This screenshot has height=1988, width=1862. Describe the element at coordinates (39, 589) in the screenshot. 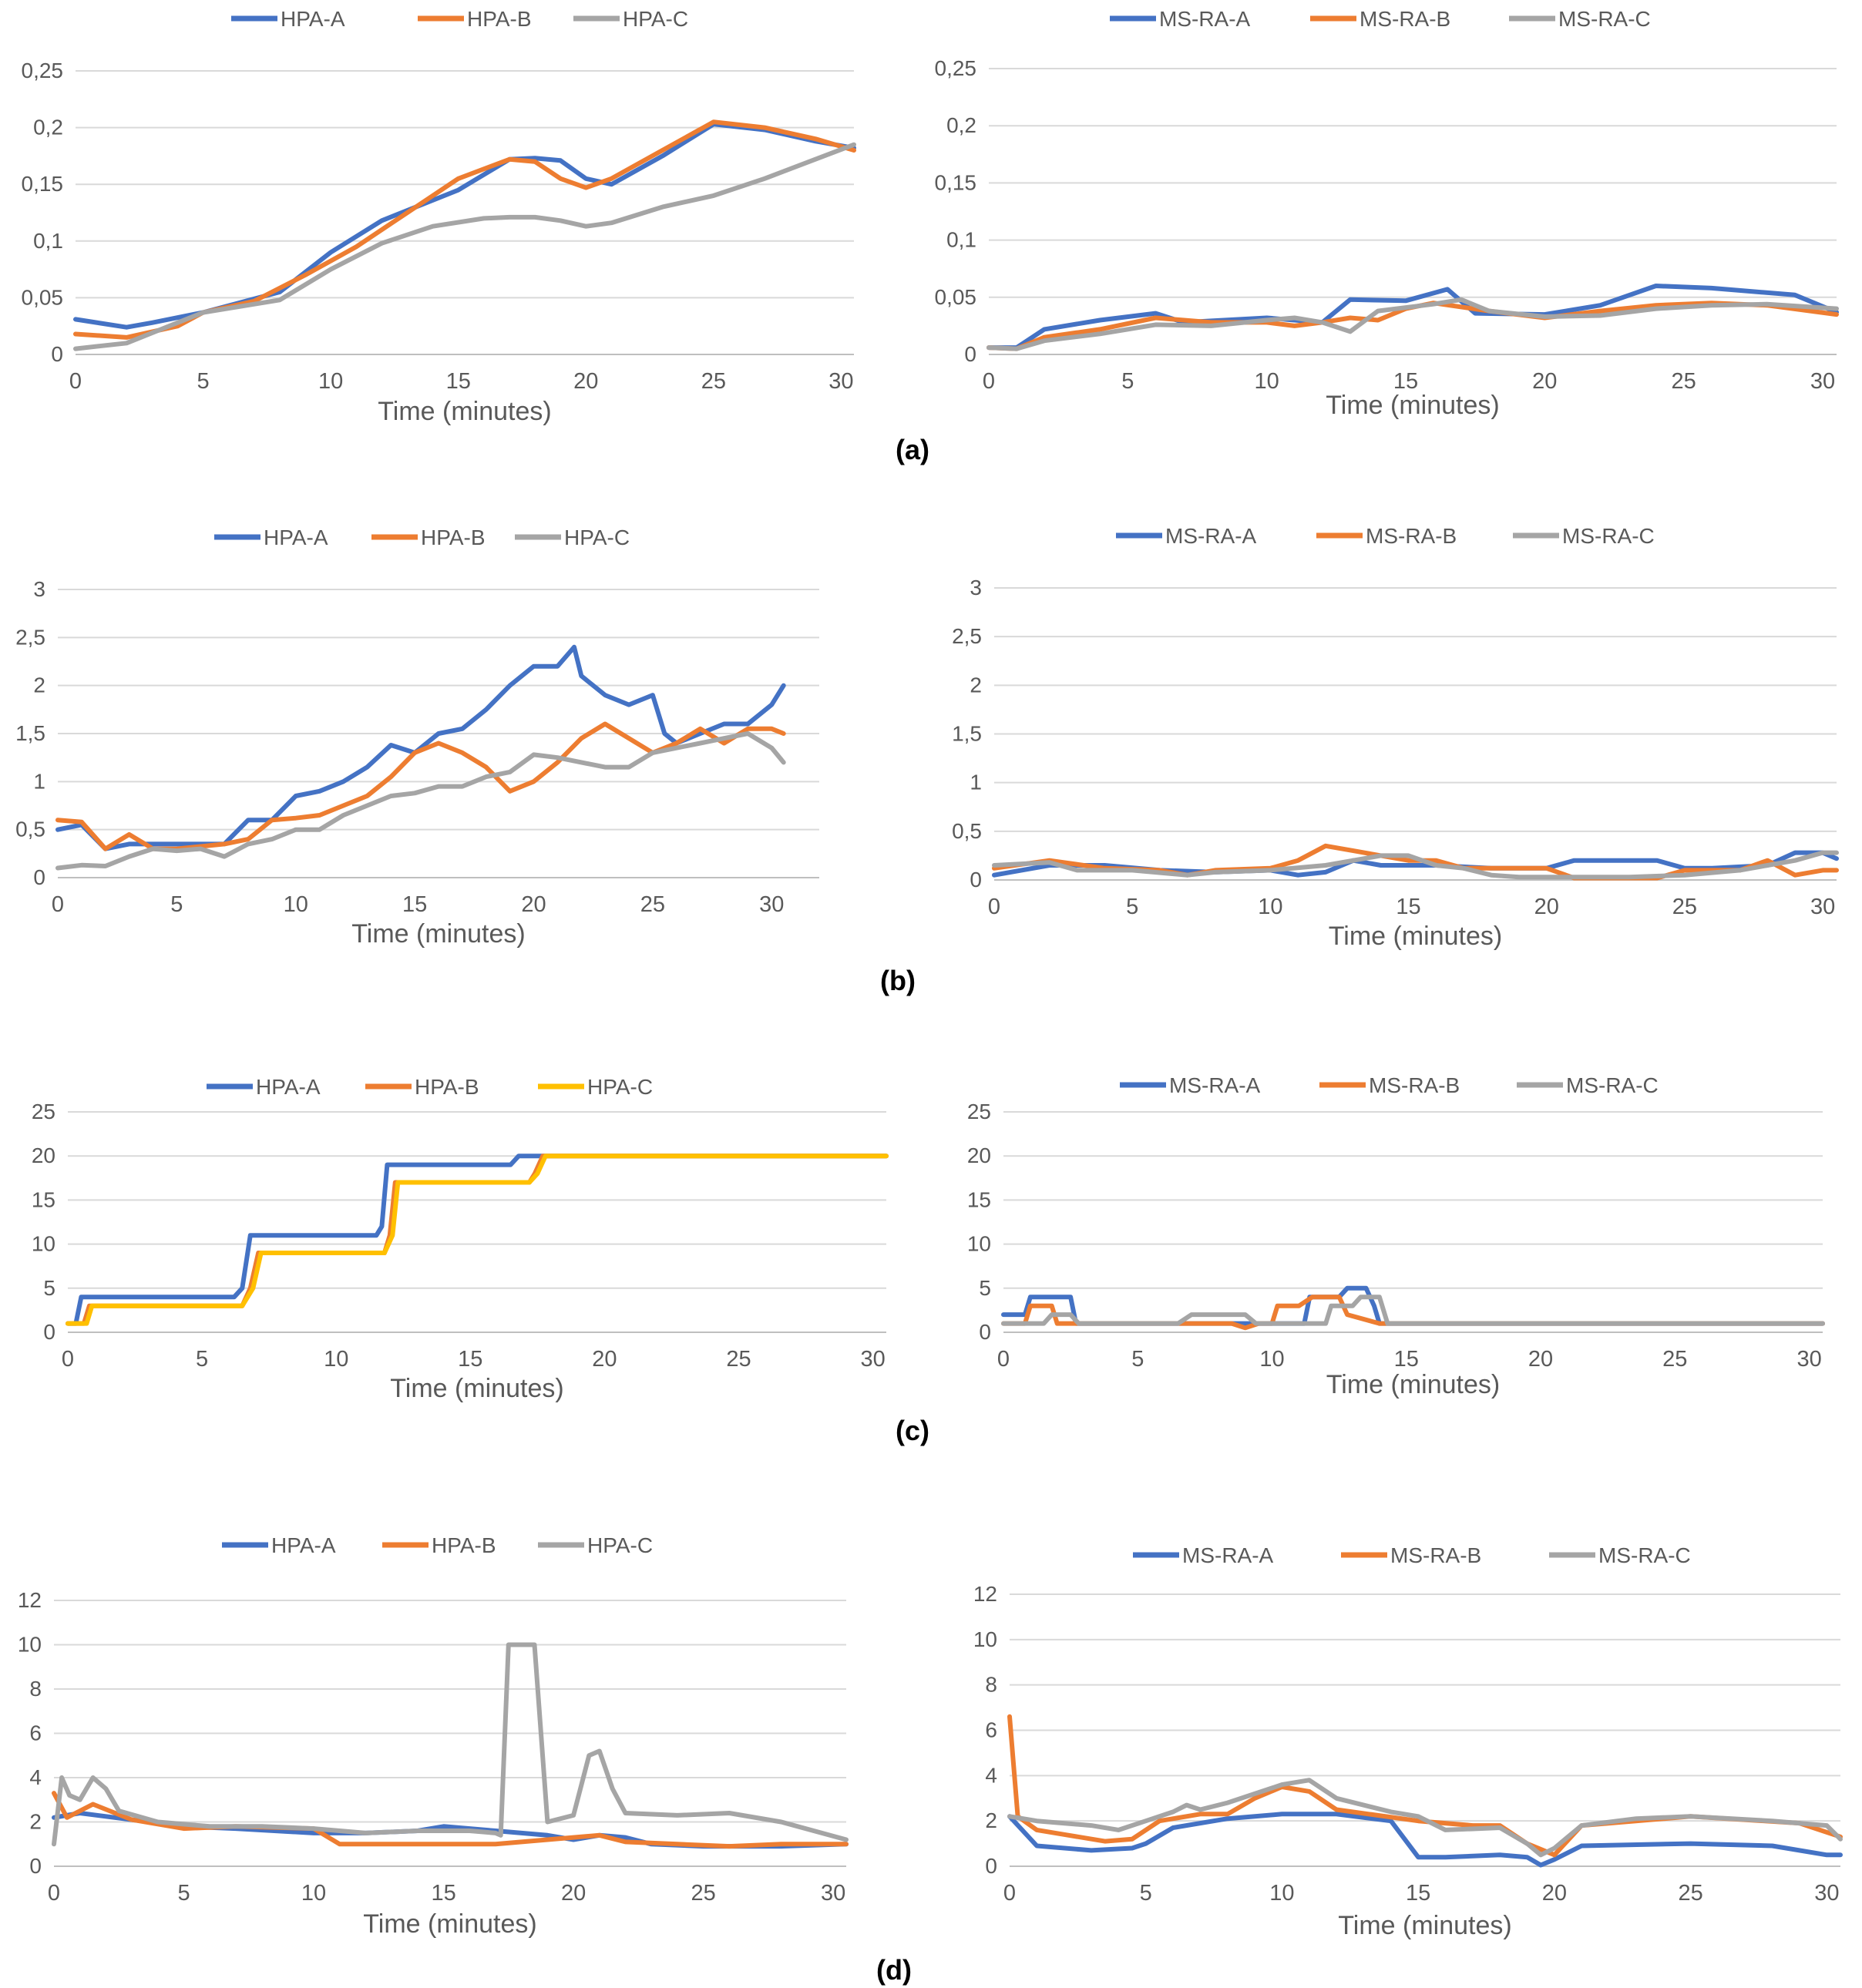

I see `y-tick-label: 3` at that location.